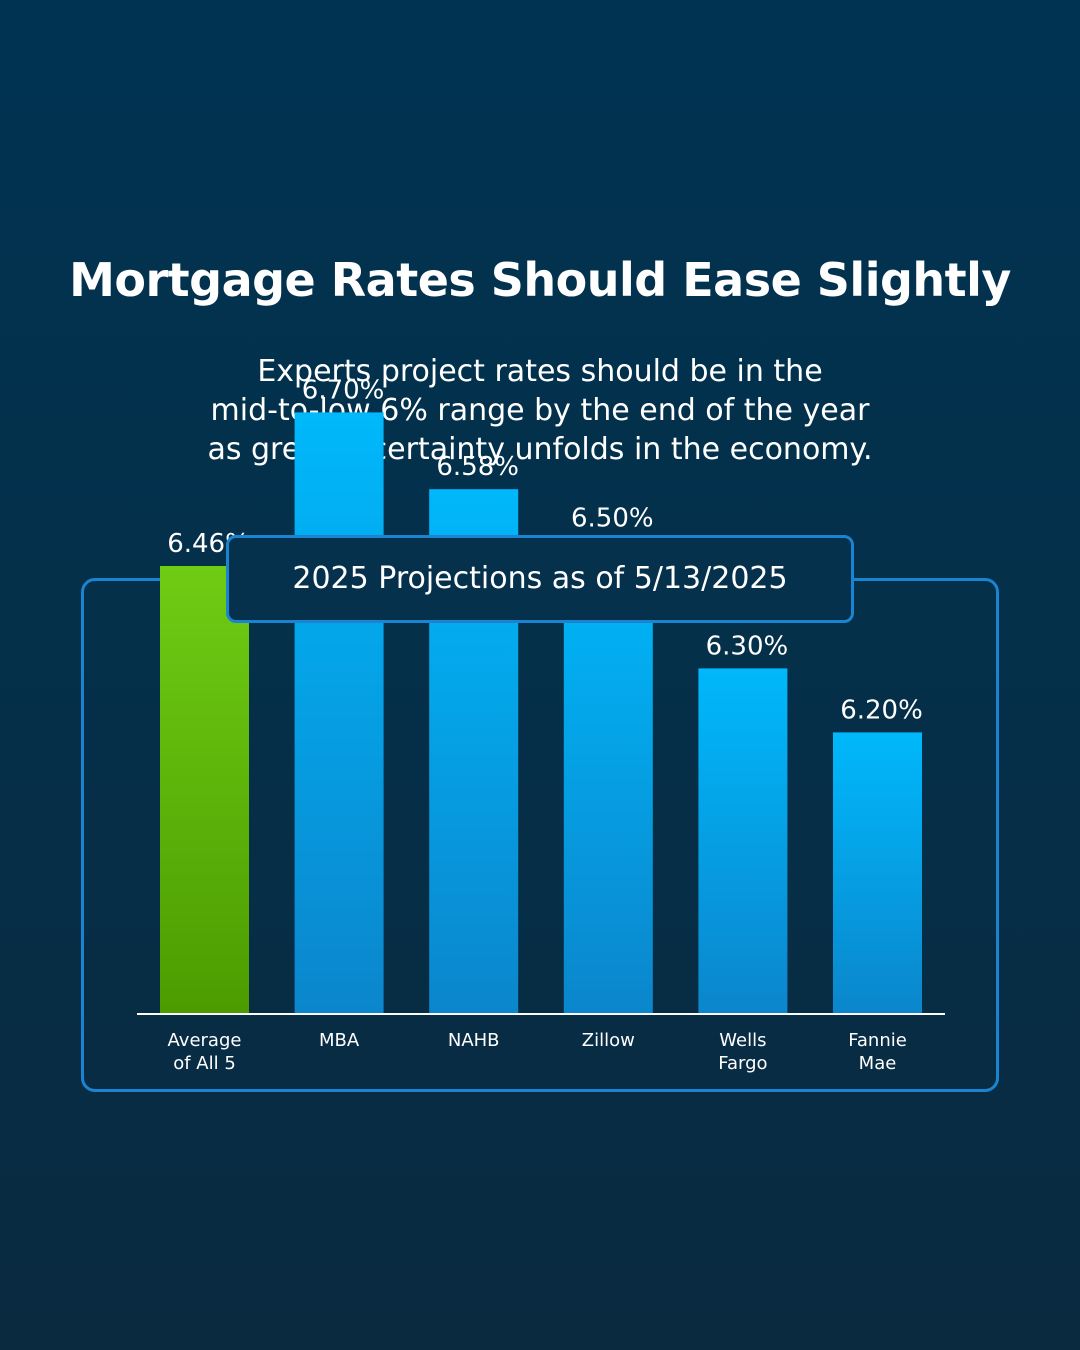  Describe the element at coordinates (743, 841) in the screenshot. I see `bar-wells-fargo` at that location.